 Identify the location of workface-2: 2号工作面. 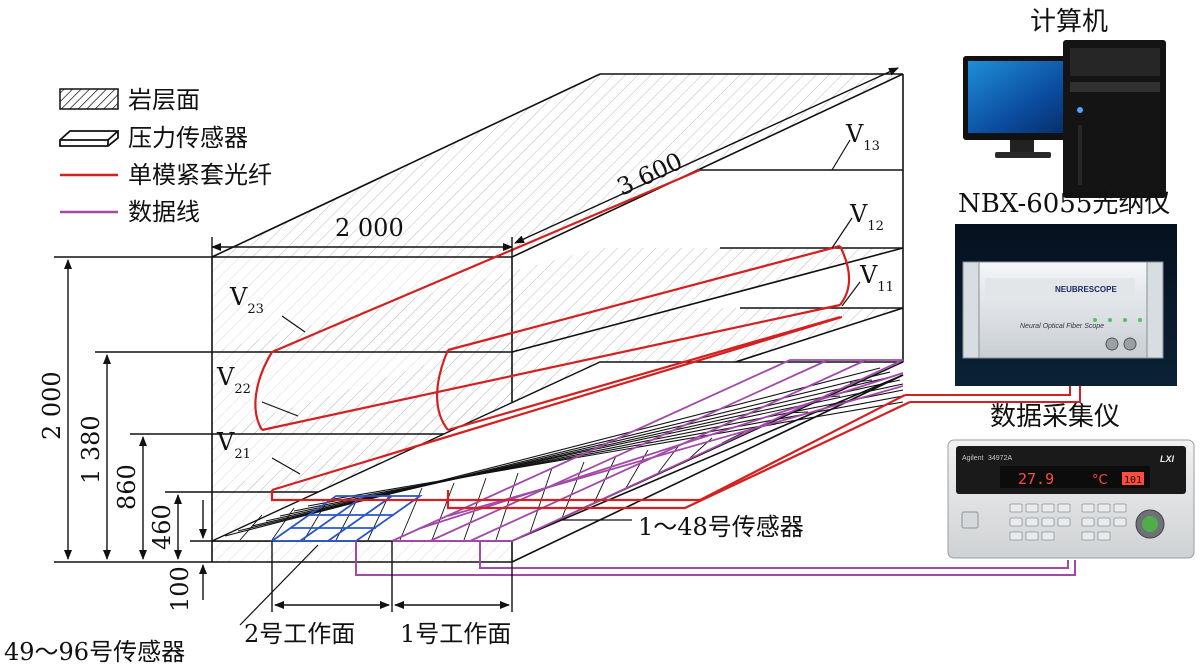
(299, 634).